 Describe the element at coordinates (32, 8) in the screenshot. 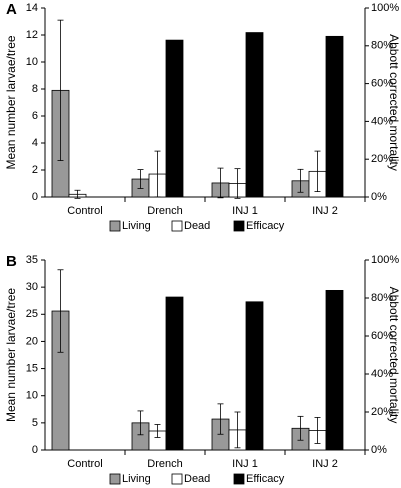

I see `y-tick-label: 14` at that location.